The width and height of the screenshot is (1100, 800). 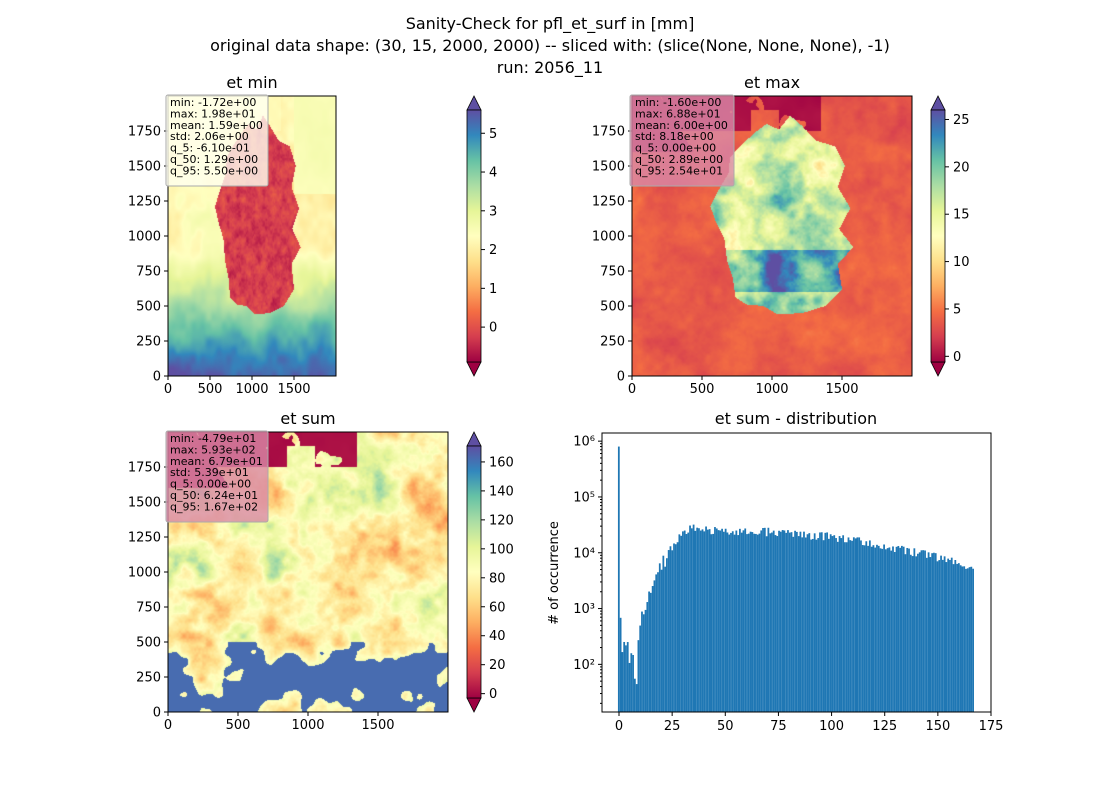 I want to click on y-tick-label: 1500, so click(x=608, y=167).